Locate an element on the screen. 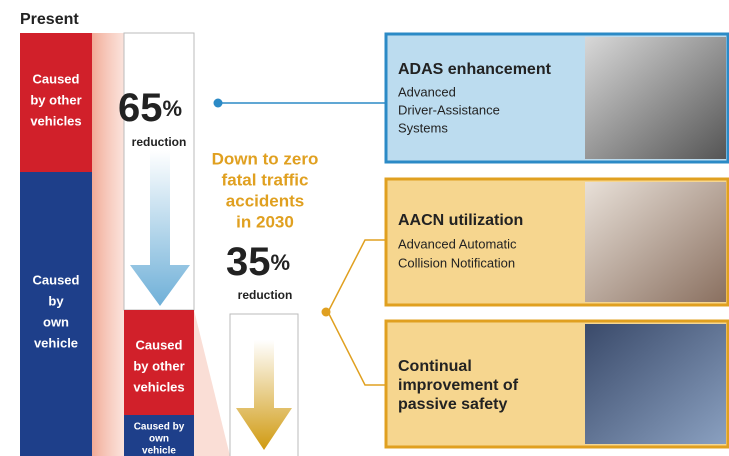 This screenshot has width=729, height=456. text: fatal traffic is located at coordinates (265, 179).